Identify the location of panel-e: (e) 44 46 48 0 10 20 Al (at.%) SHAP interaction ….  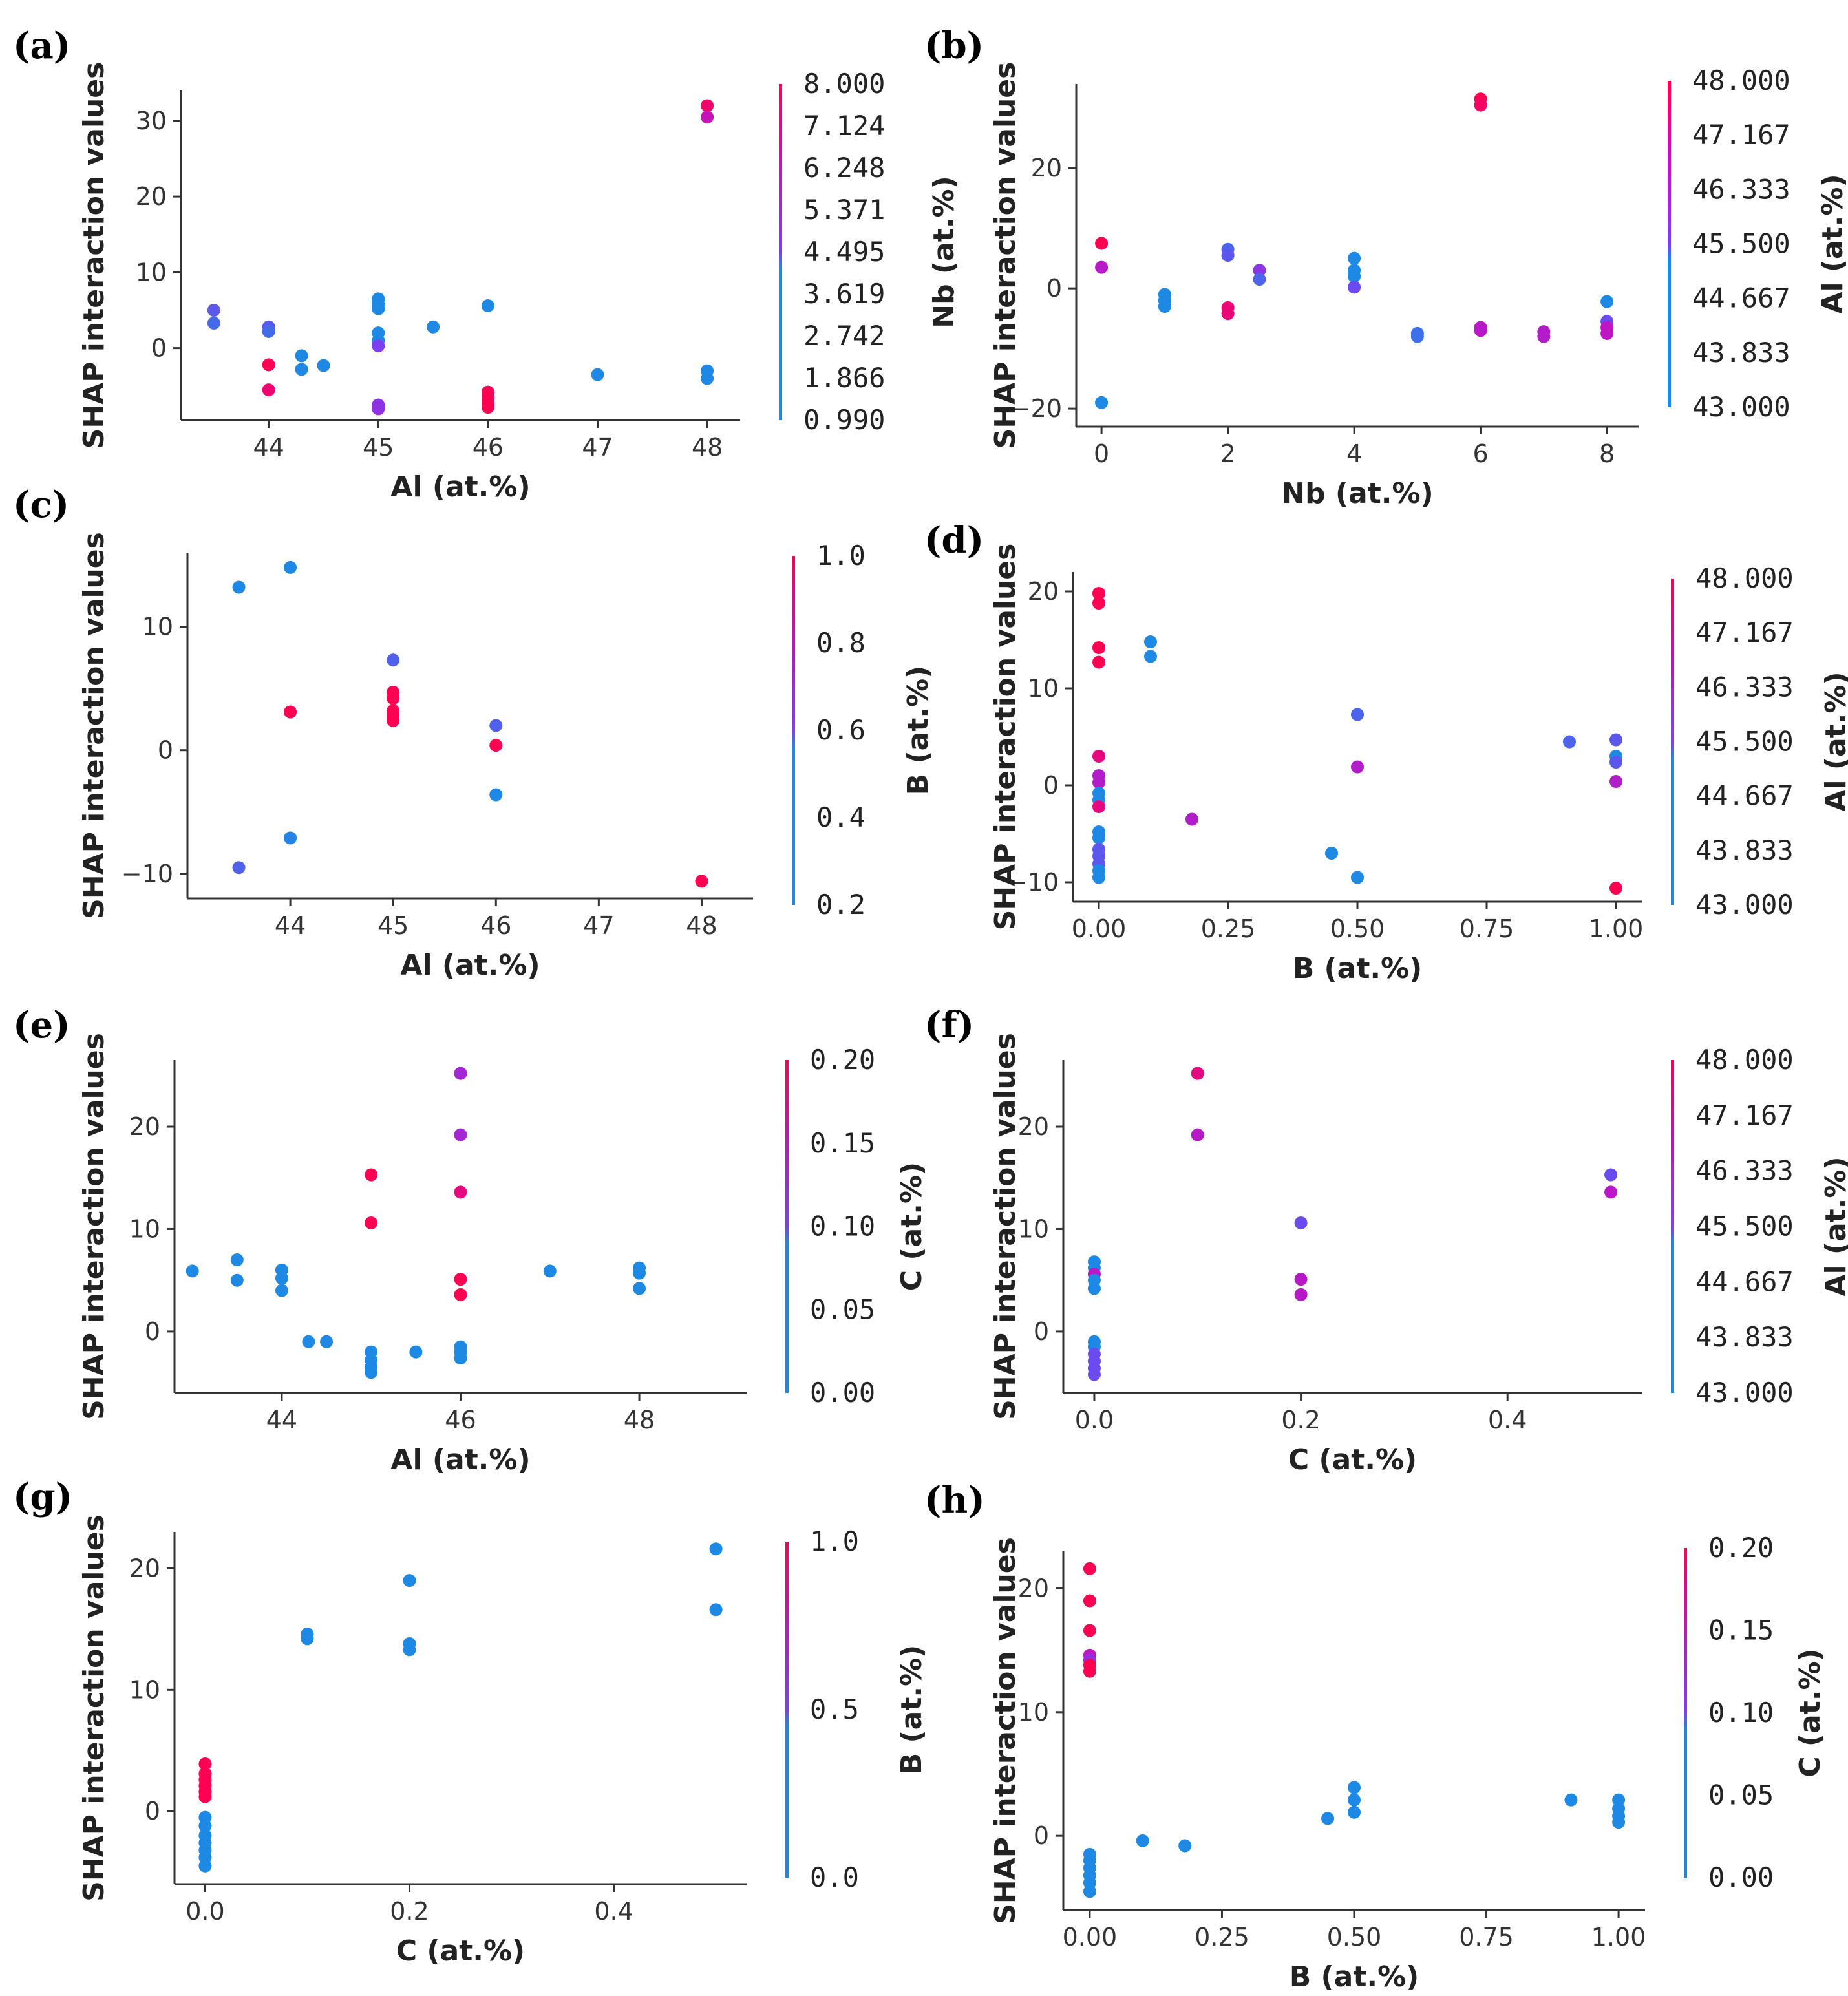
(470, 1240).